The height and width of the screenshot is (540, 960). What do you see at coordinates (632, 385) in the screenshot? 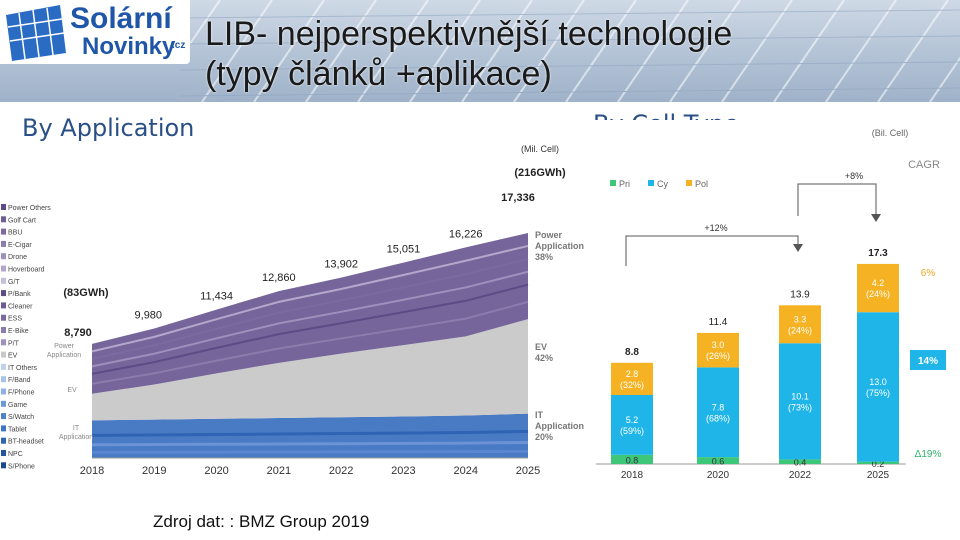
I see `bar-data-label: (32%)` at bounding box center [632, 385].